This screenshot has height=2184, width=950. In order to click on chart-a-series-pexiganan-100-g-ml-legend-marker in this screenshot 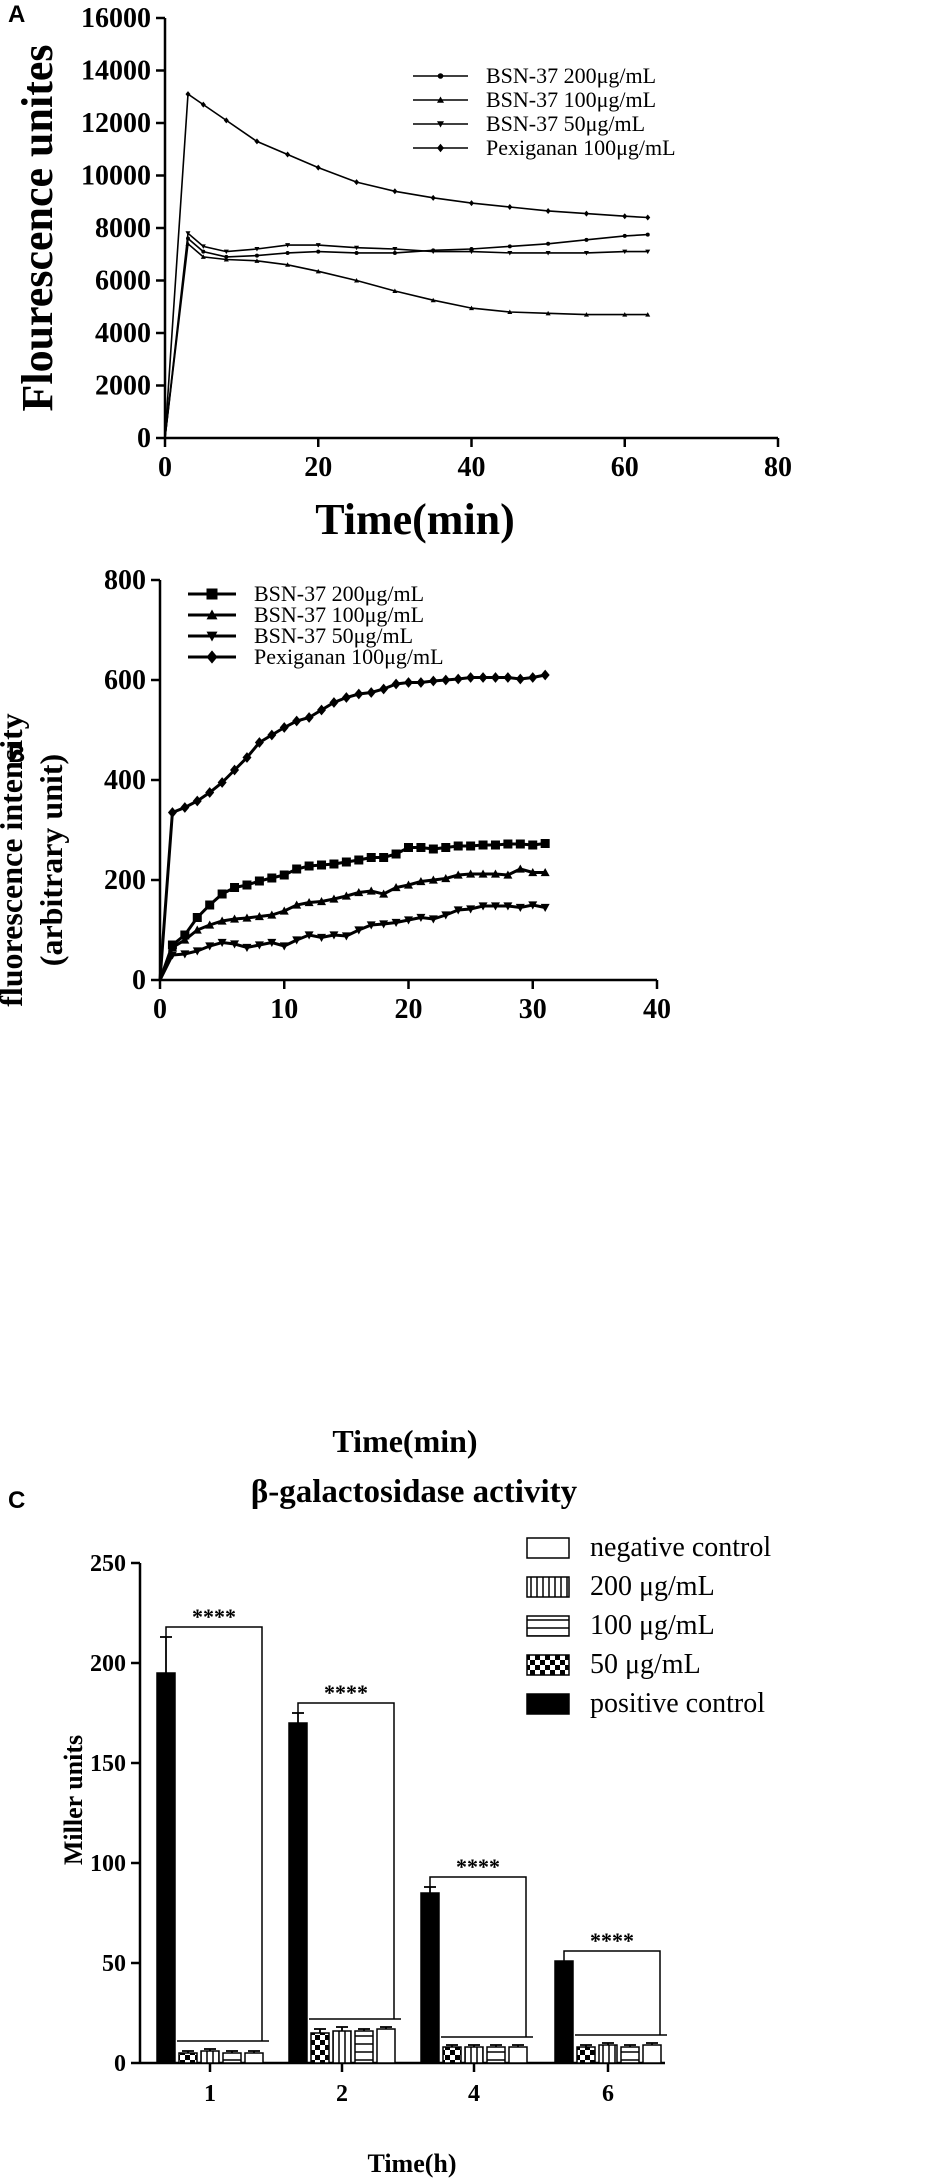, I will do `click(440, 148)`.